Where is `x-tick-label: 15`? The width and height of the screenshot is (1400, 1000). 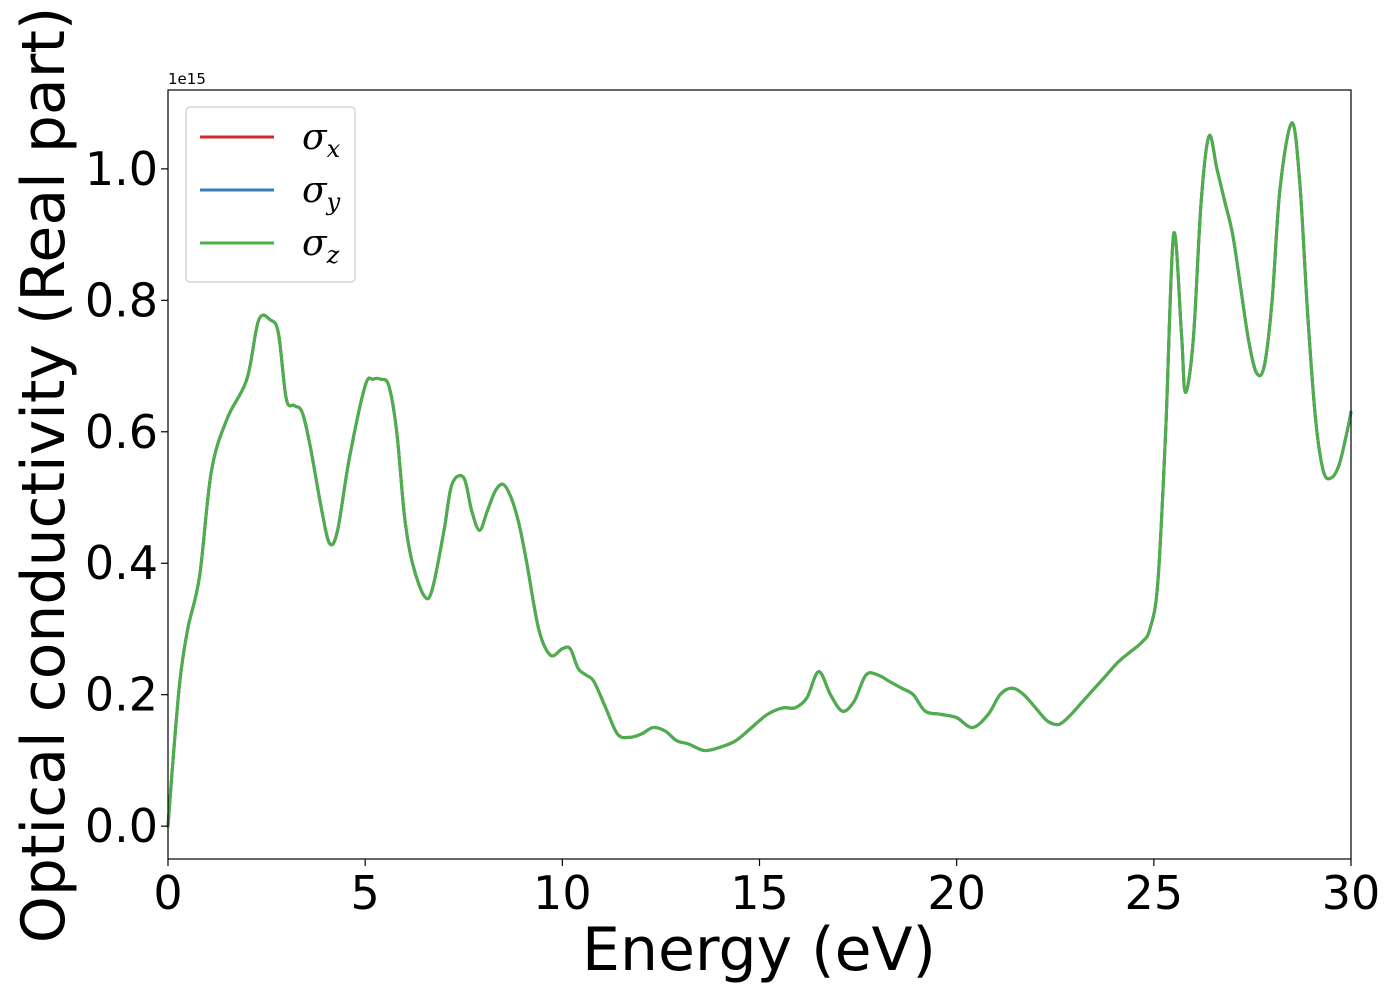 x-tick-label: 15 is located at coordinates (759, 893).